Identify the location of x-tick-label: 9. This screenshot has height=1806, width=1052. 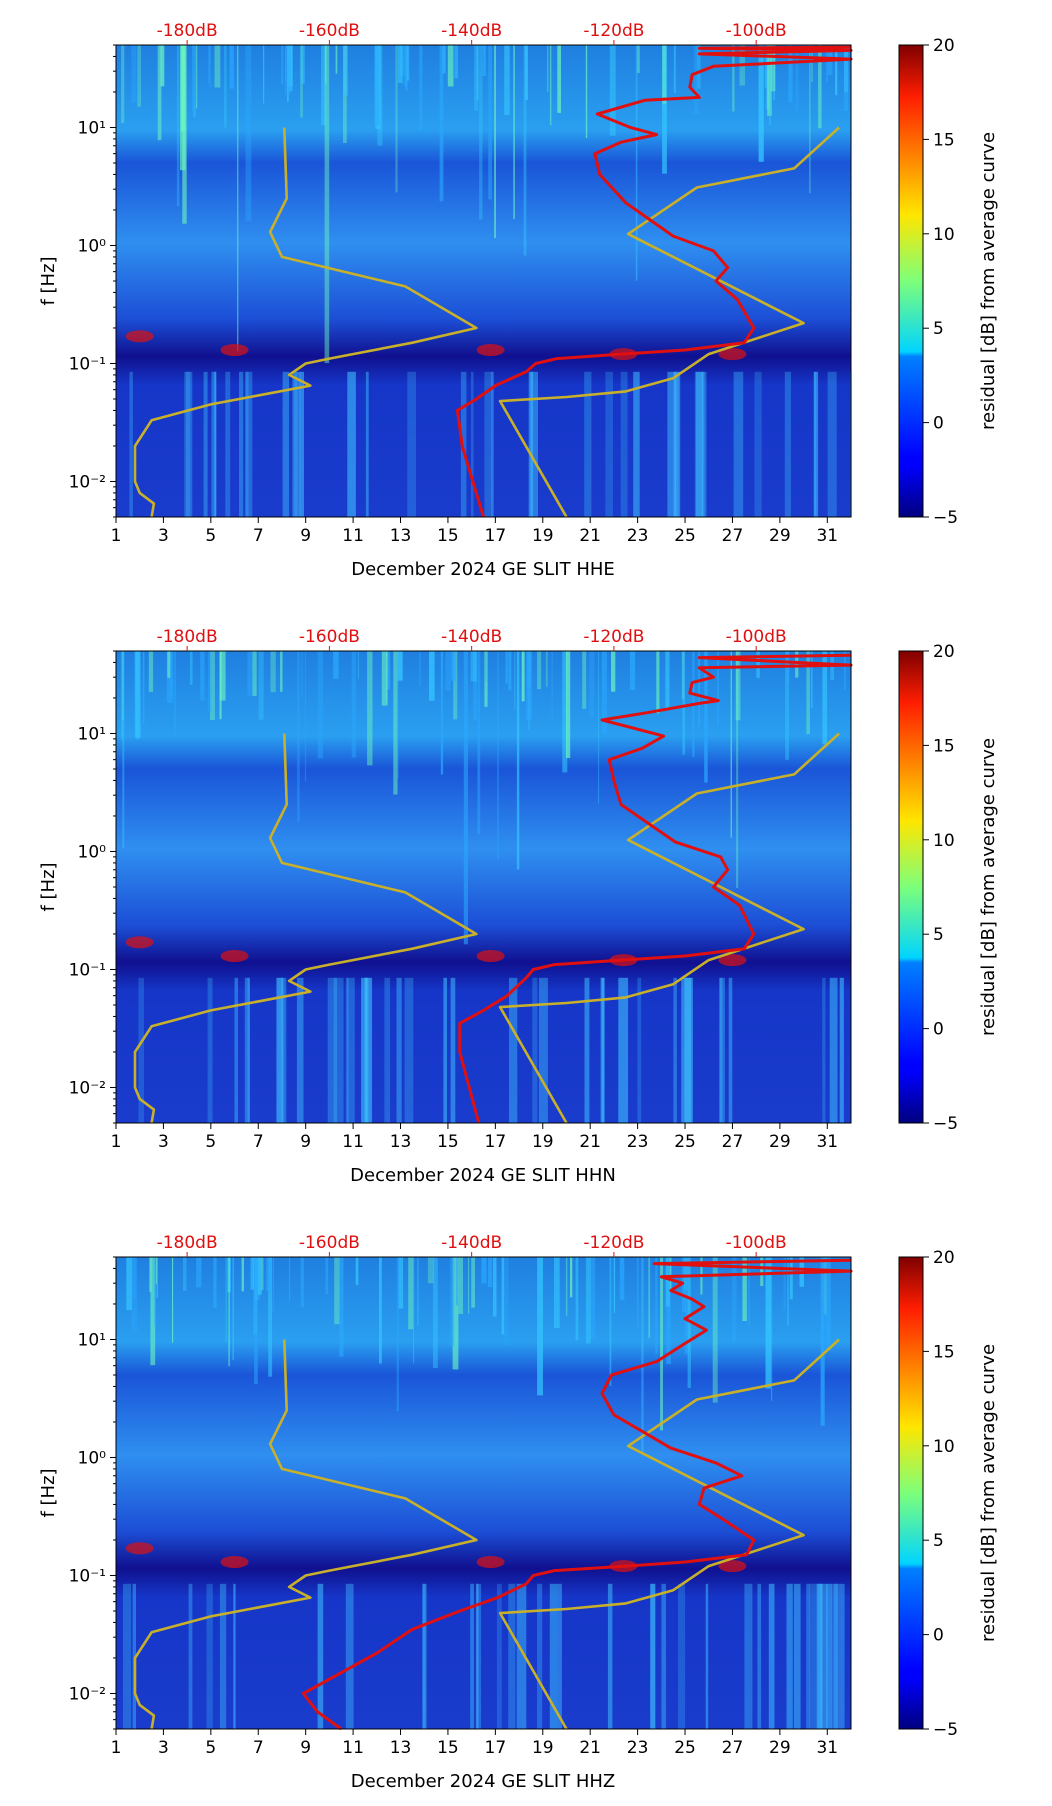
(305, 536).